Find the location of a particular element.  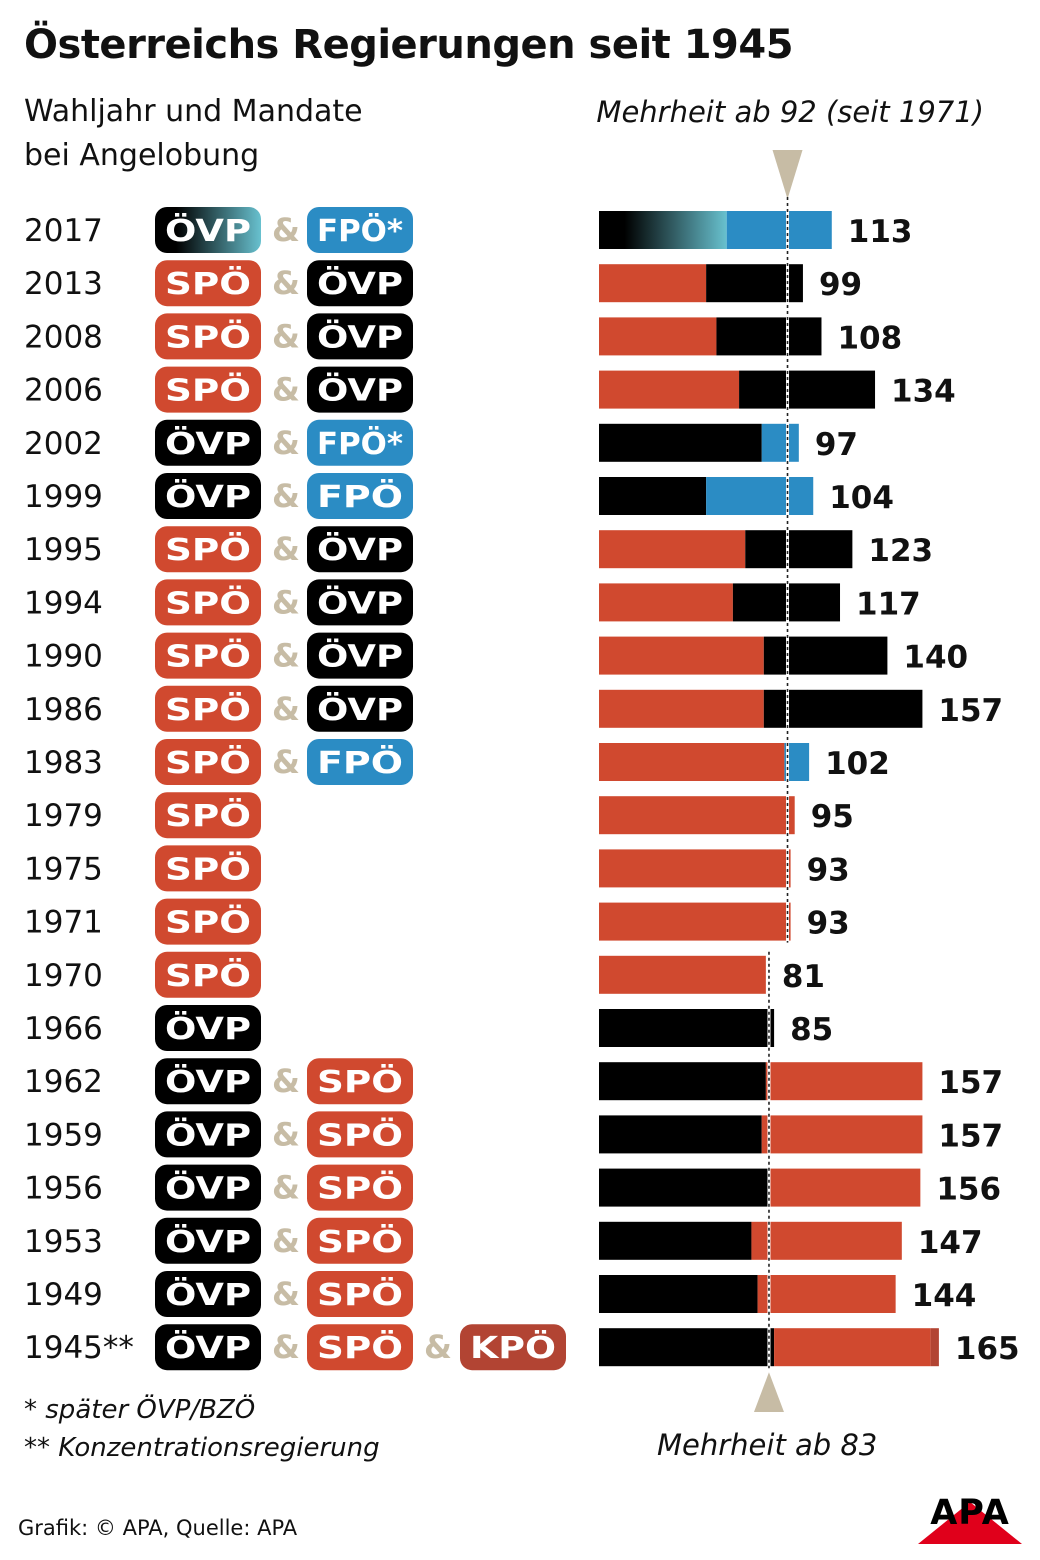

apa-logo-icon is located at coordinates (970, 1523).